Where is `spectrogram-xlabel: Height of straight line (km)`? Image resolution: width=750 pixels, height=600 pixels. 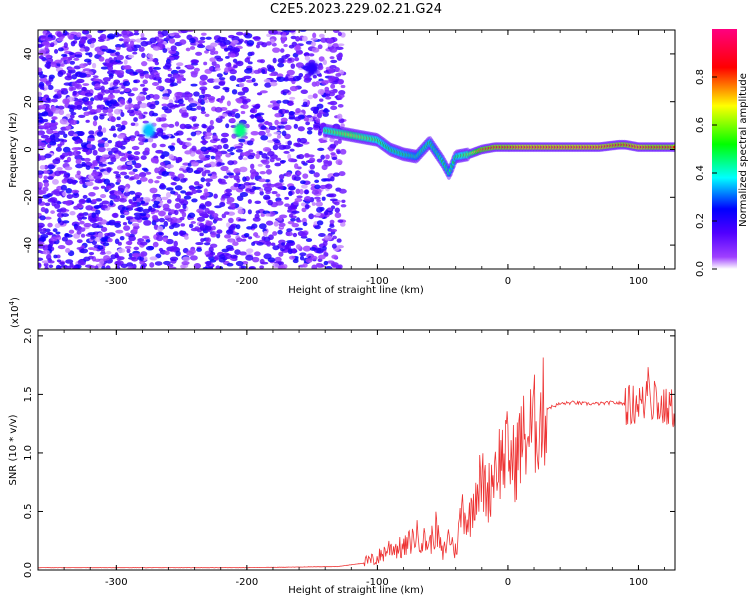 spectrogram-xlabel: Height of straight line (km) is located at coordinates (356, 290).